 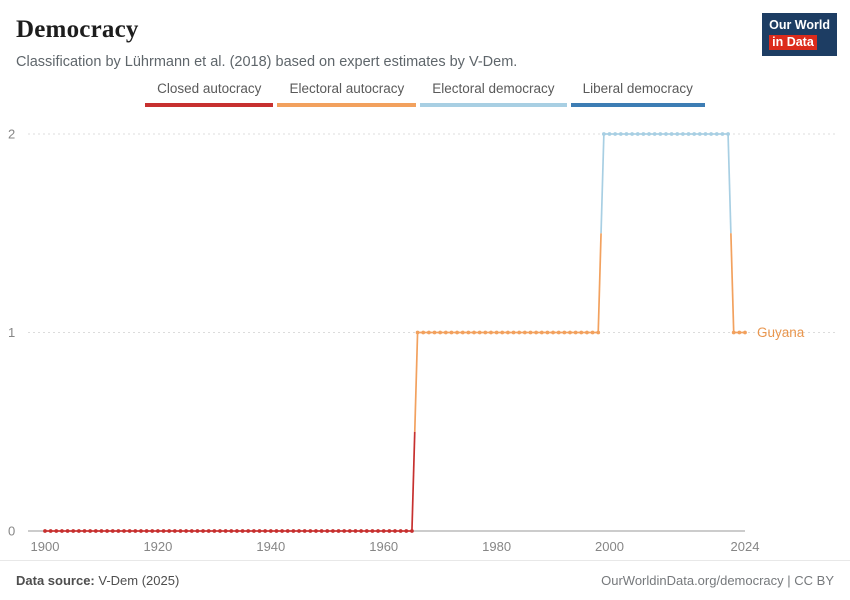 I want to click on legend-item-electoral-autocracy: Electoral autocracy, so click(x=347, y=94).